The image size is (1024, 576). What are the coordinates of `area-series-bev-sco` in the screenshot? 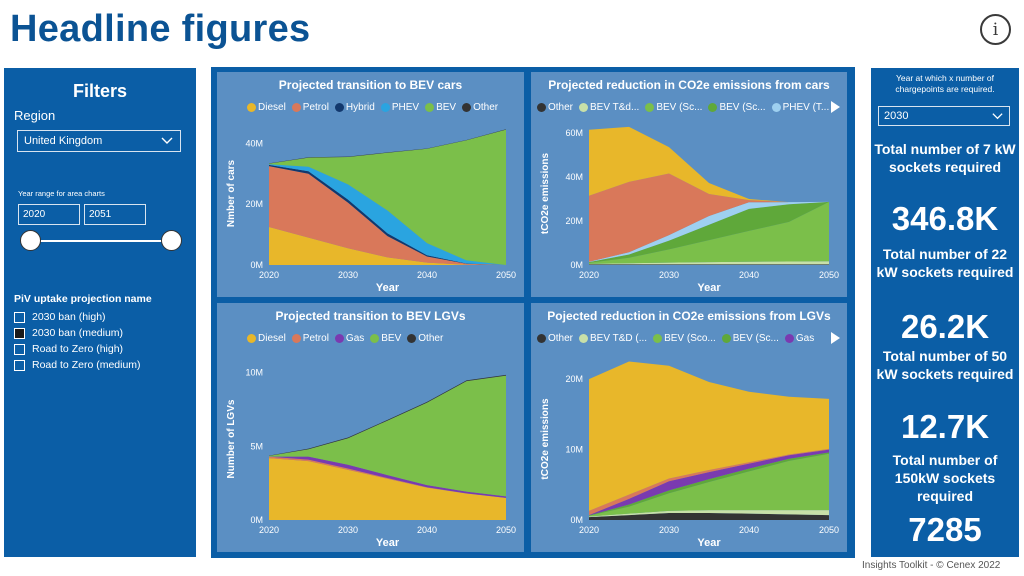 It's located at (709, 485).